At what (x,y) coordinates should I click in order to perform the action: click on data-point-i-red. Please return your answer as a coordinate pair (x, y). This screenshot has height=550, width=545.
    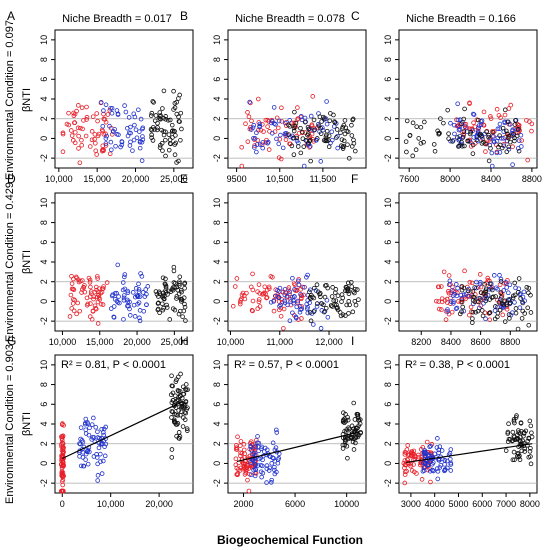
    Looking at the image, I should click on (413, 464).